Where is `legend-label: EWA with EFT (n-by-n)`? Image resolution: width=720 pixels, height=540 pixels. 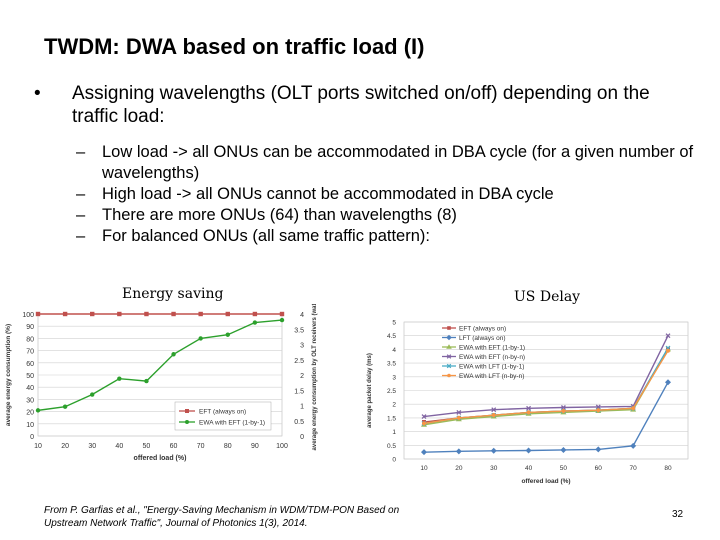 legend-label: EWA with EFT (n-by-n) is located at coordinates (492, 357).